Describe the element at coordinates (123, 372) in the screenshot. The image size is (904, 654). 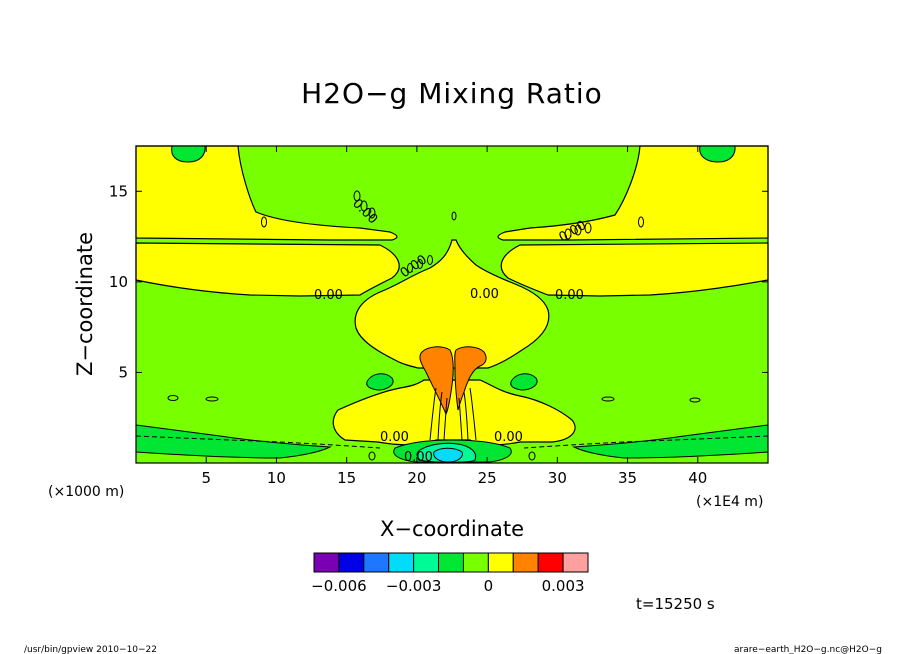
I see `y-tick-label: 5` at that location.